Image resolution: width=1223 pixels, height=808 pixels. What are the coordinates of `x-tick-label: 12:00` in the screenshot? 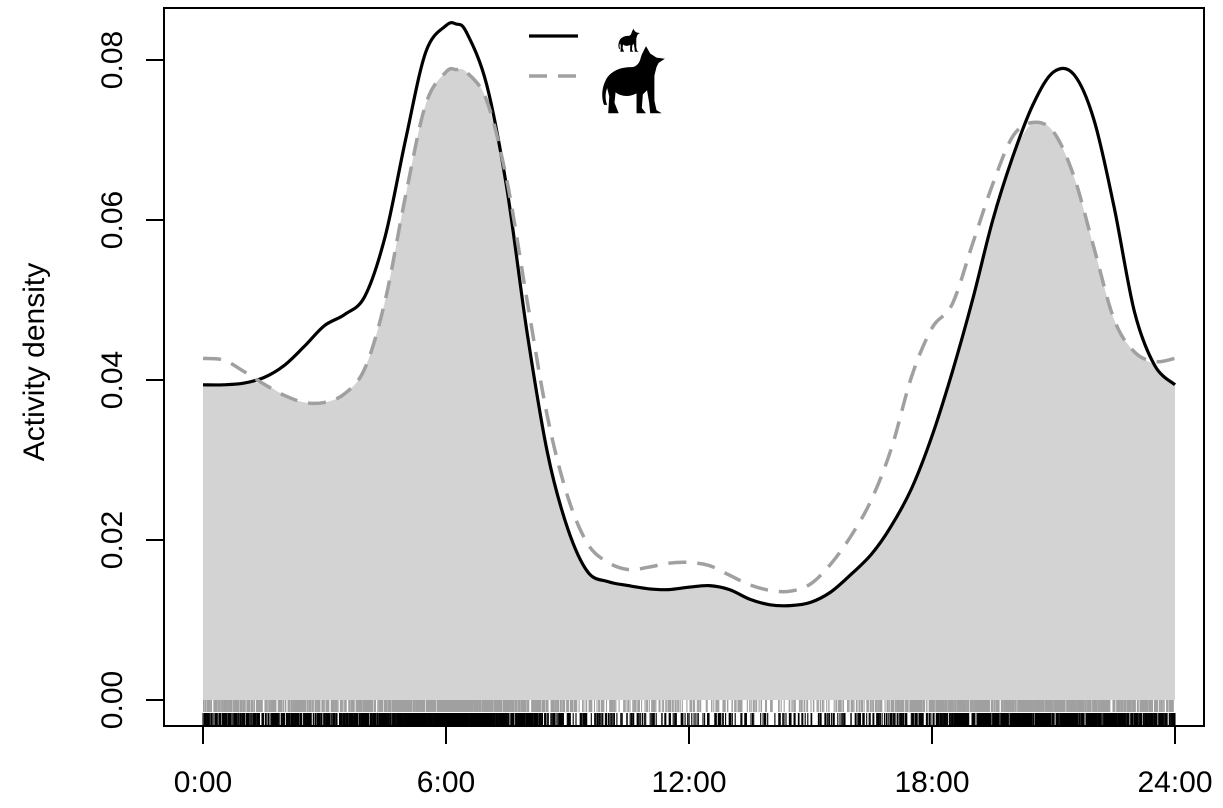 It's located at (688, 782).